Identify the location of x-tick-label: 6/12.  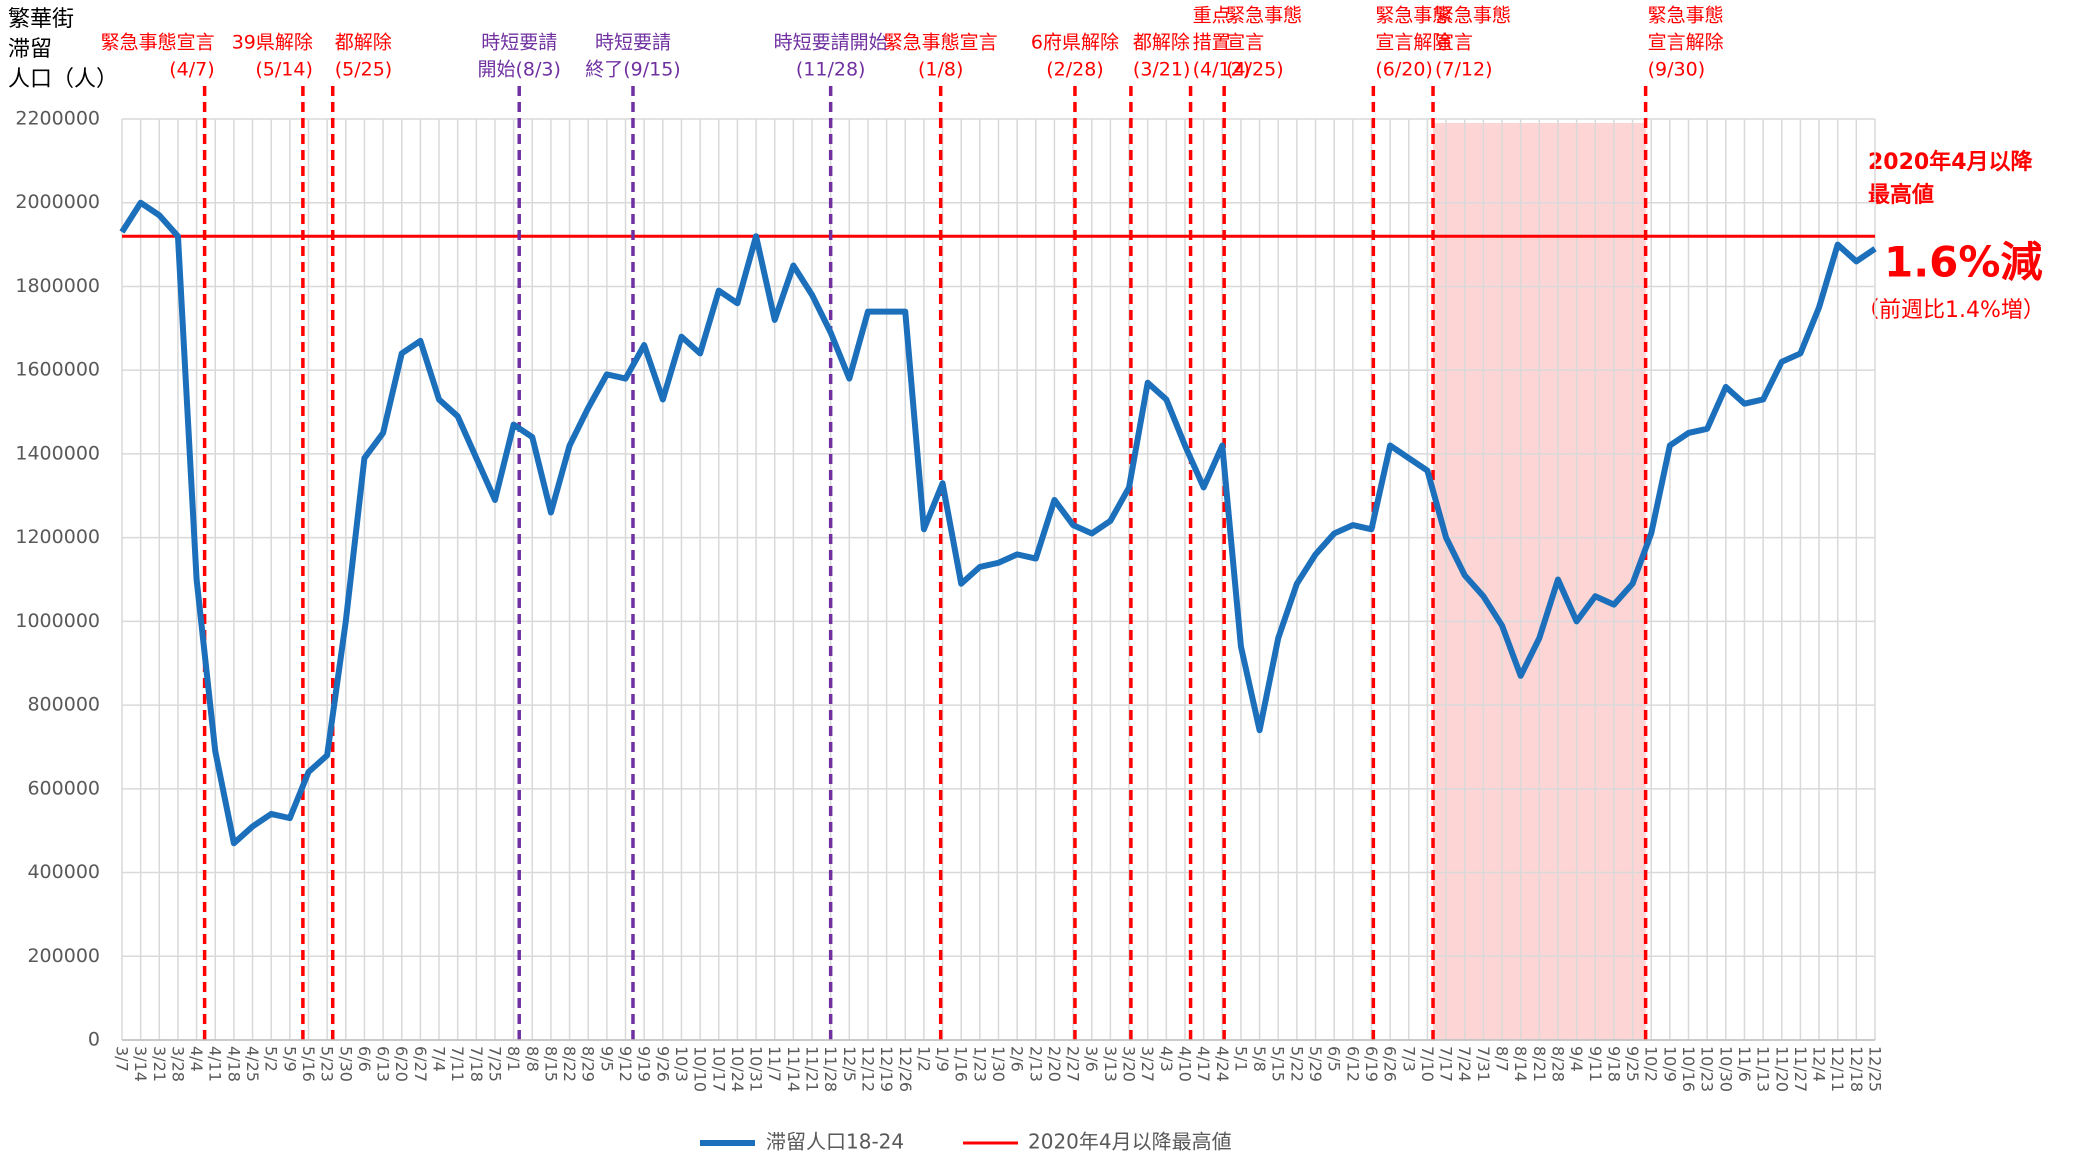
(1352, 1064).